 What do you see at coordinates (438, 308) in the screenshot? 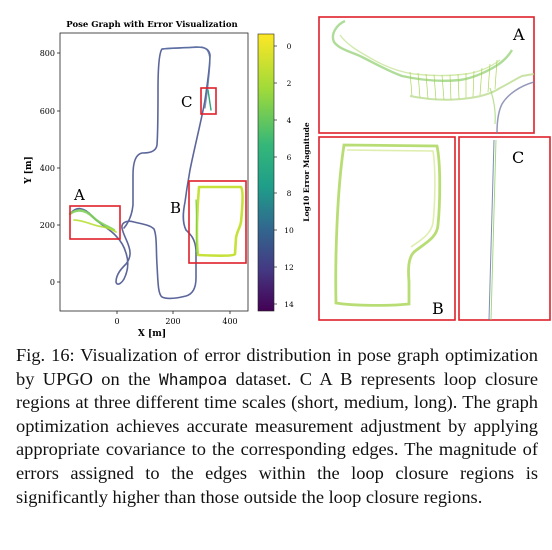
I see `inset-b-label: B` at bounding box center [438, 308].